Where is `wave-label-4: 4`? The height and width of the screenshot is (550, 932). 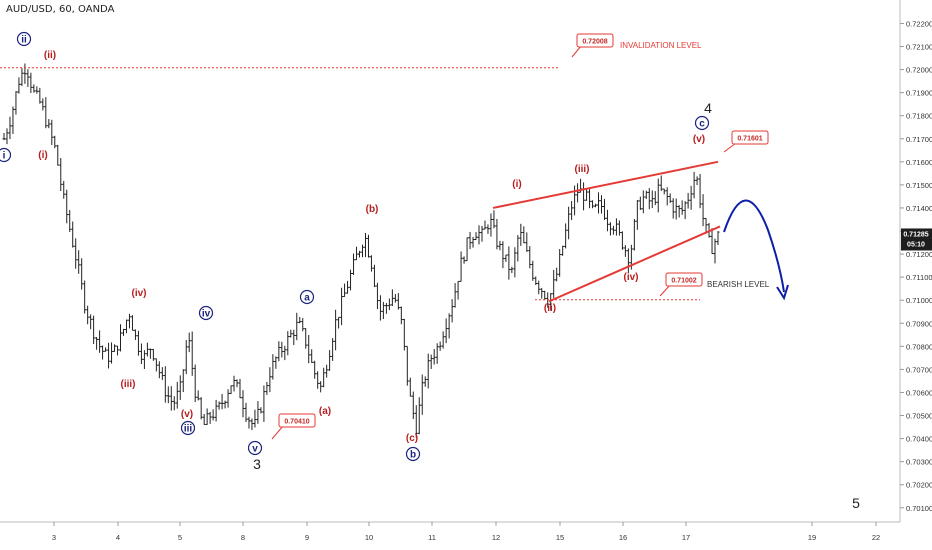 wave-label-4: 4 is located at coordinates (708, 108).